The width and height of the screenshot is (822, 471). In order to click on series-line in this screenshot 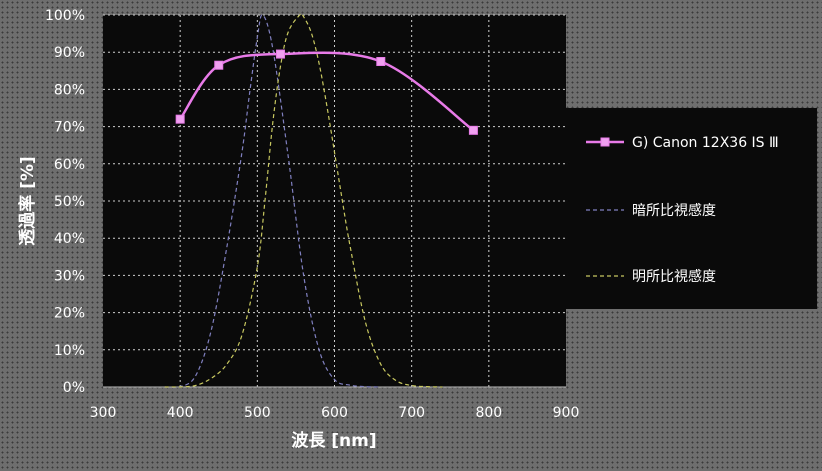, I will do `click(327, 91)`.